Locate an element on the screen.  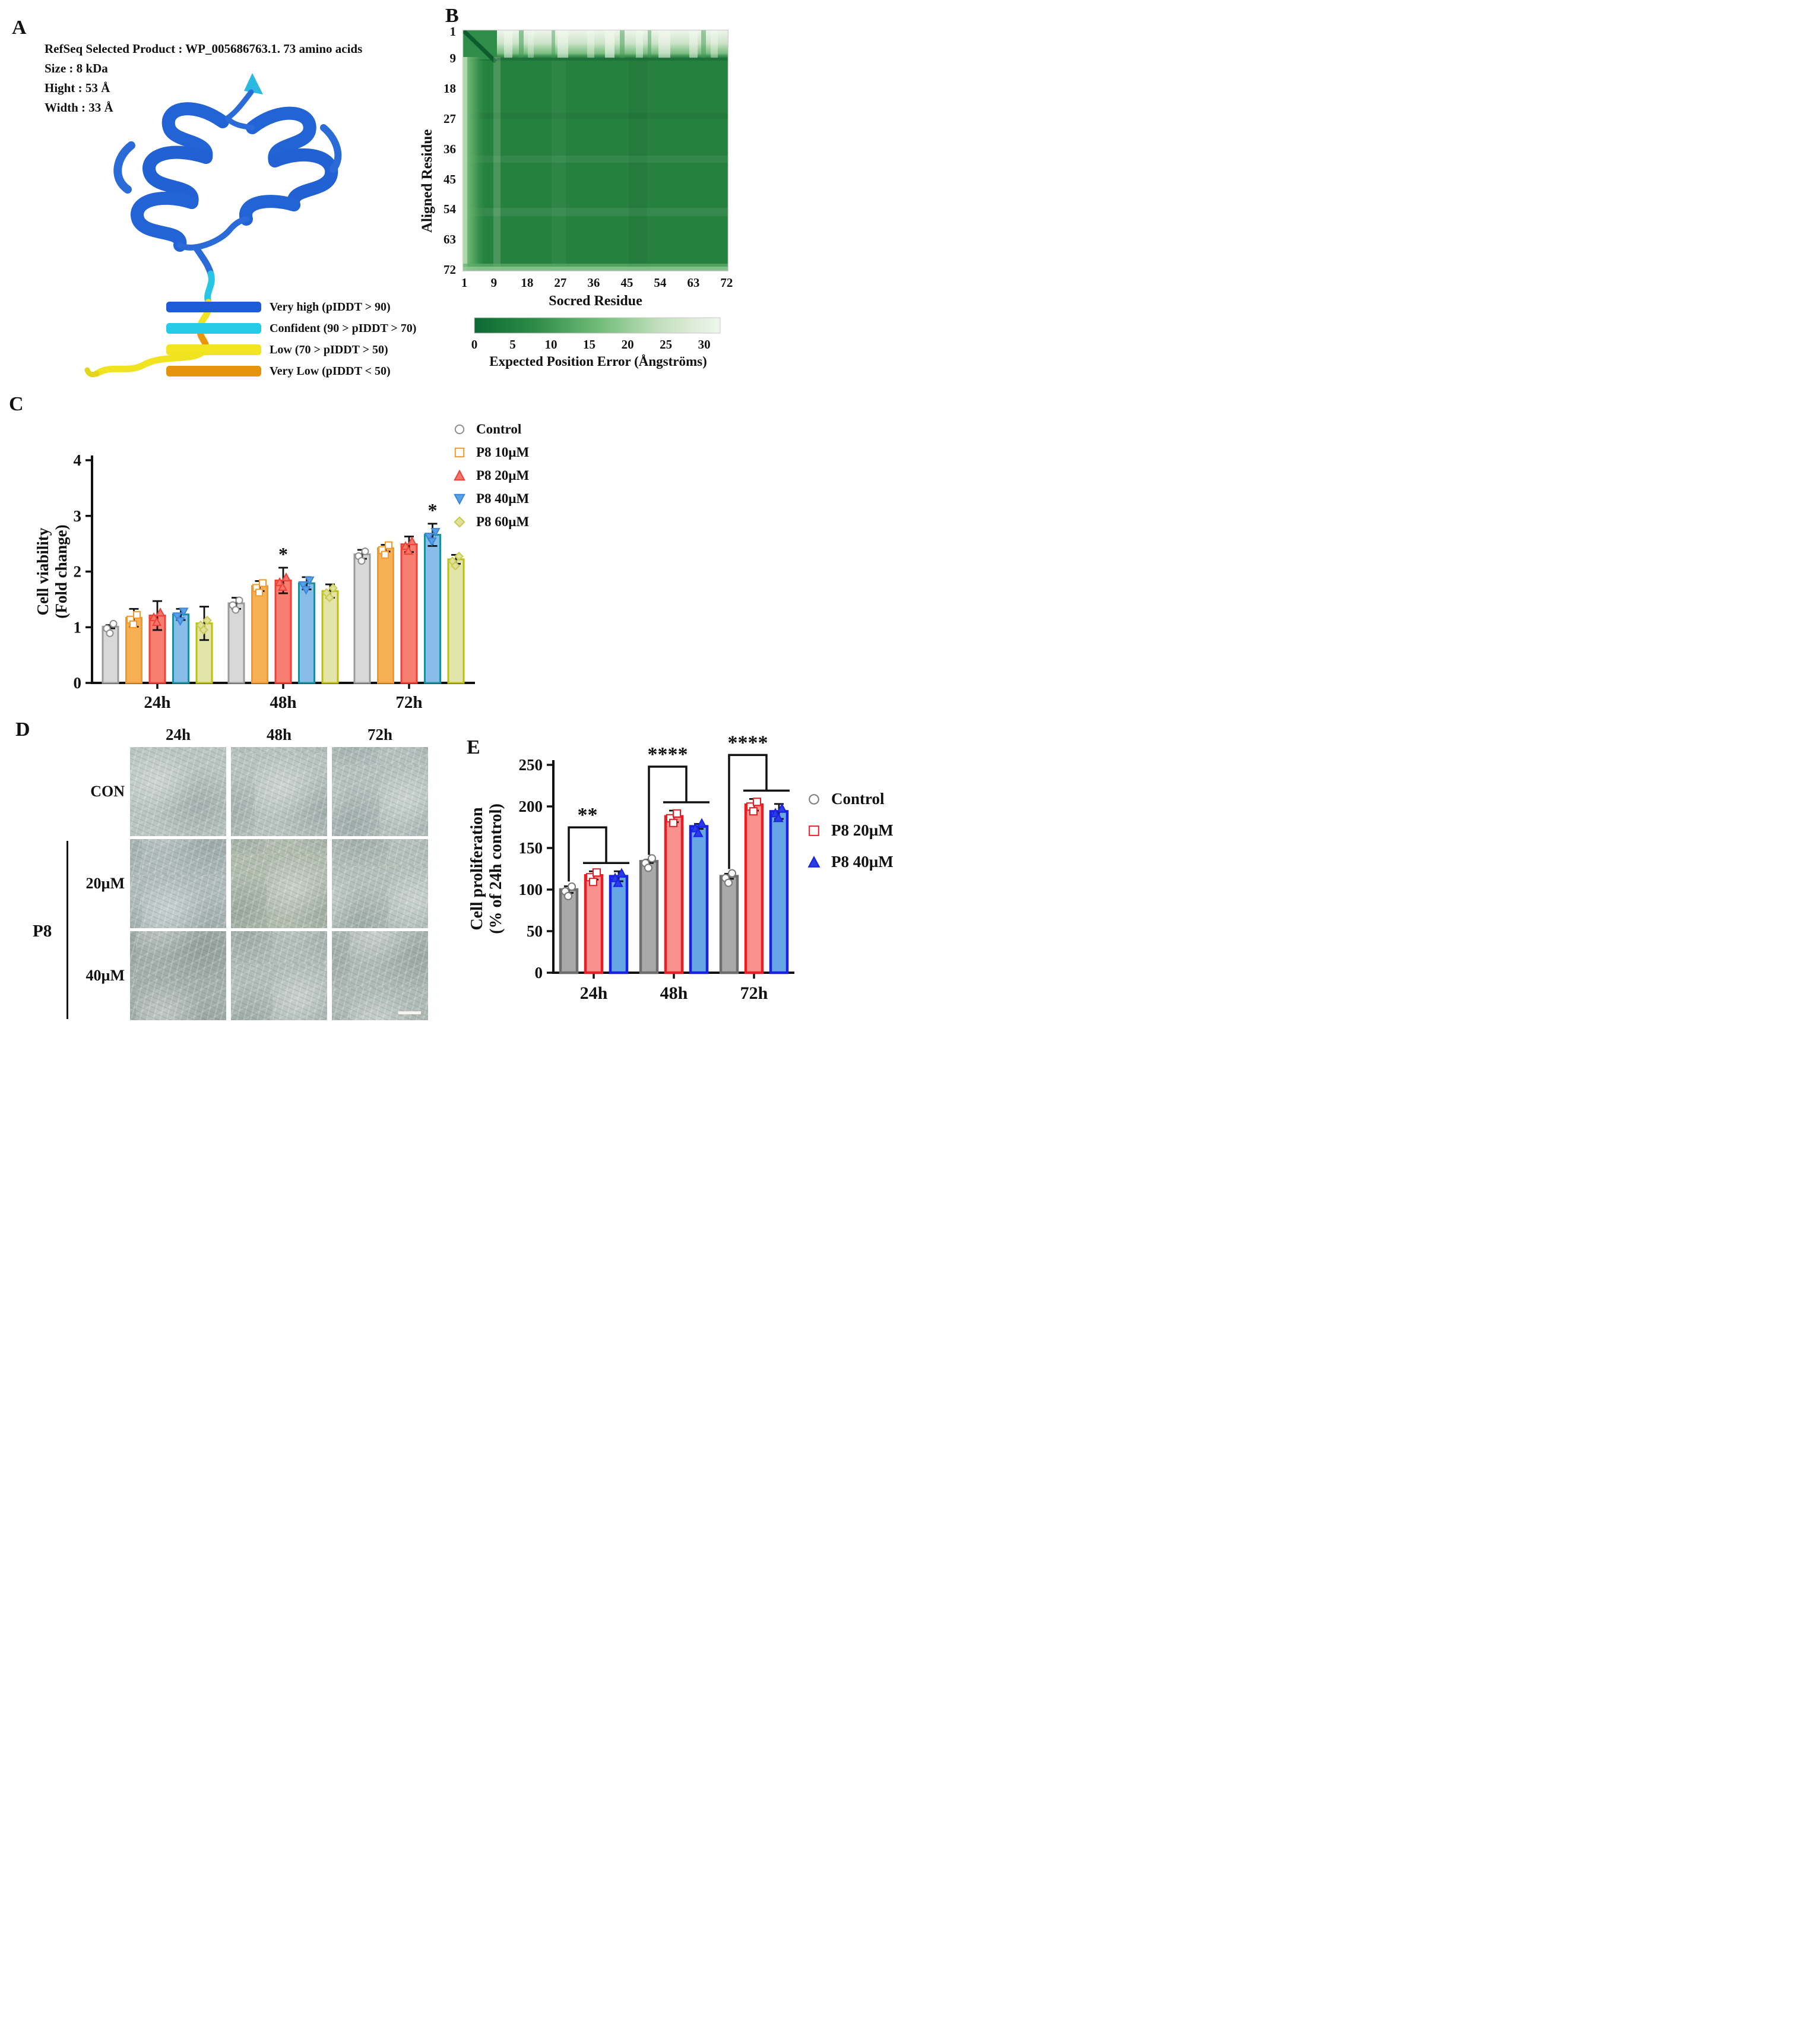
plddt-very-low-label: Very Low (pIDDT < 50) is located at coordinates (330, 371).